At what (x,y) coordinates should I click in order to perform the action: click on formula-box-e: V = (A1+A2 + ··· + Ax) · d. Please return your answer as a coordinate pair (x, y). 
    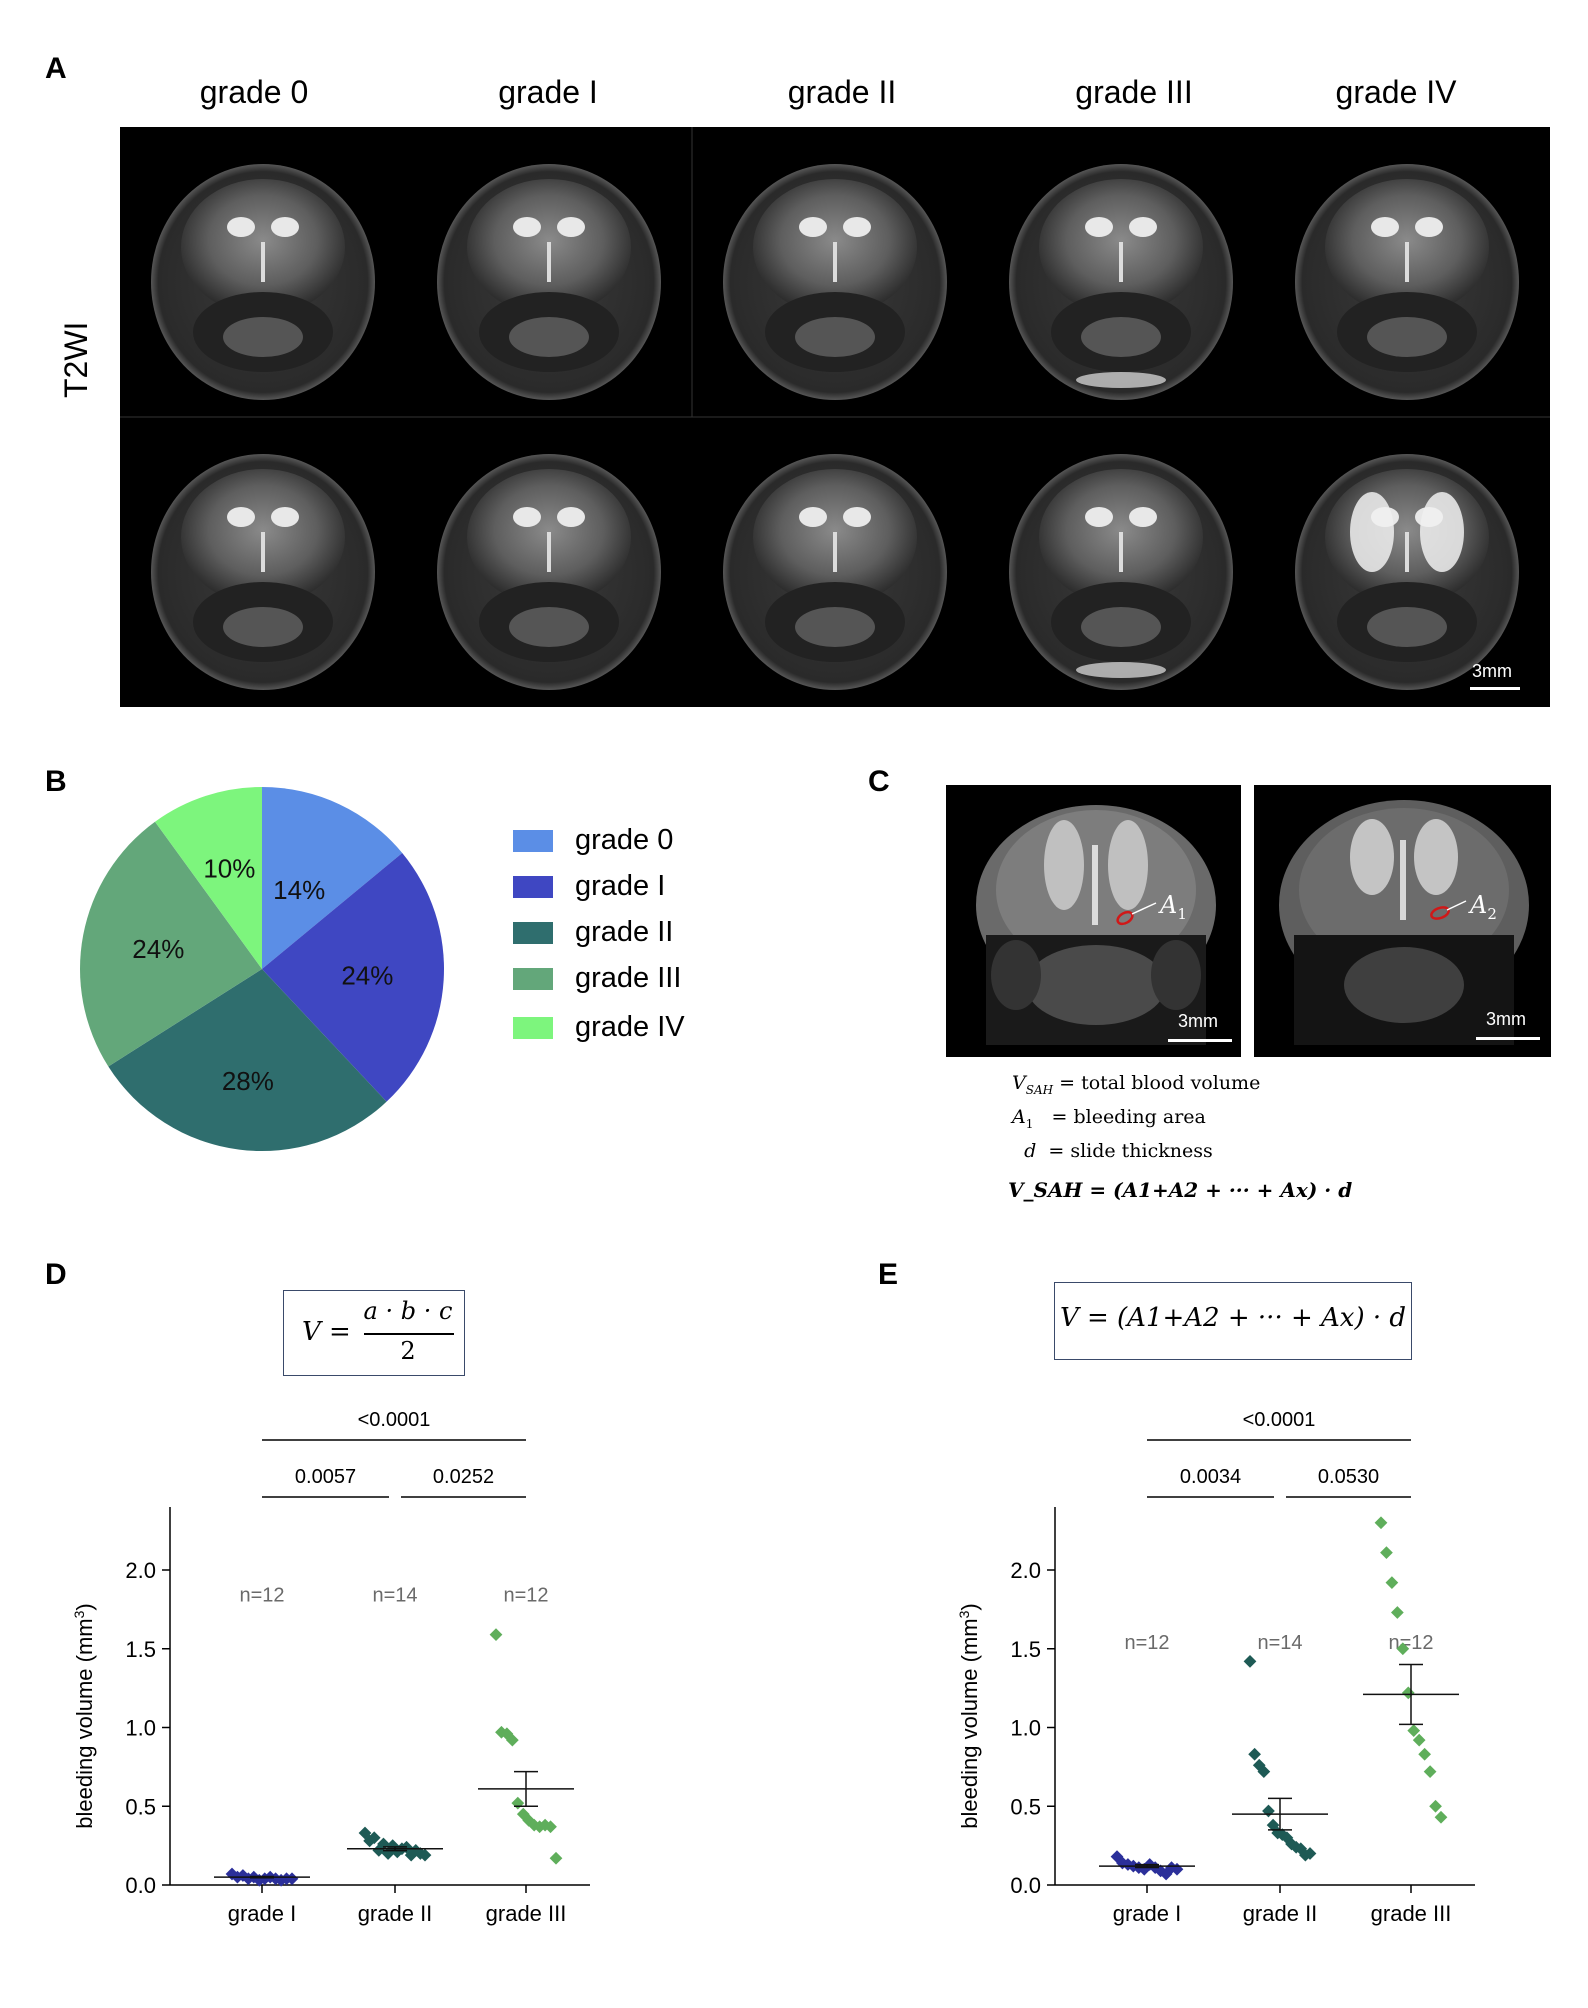
    Looking at the image, I should click on (1233, 1321).